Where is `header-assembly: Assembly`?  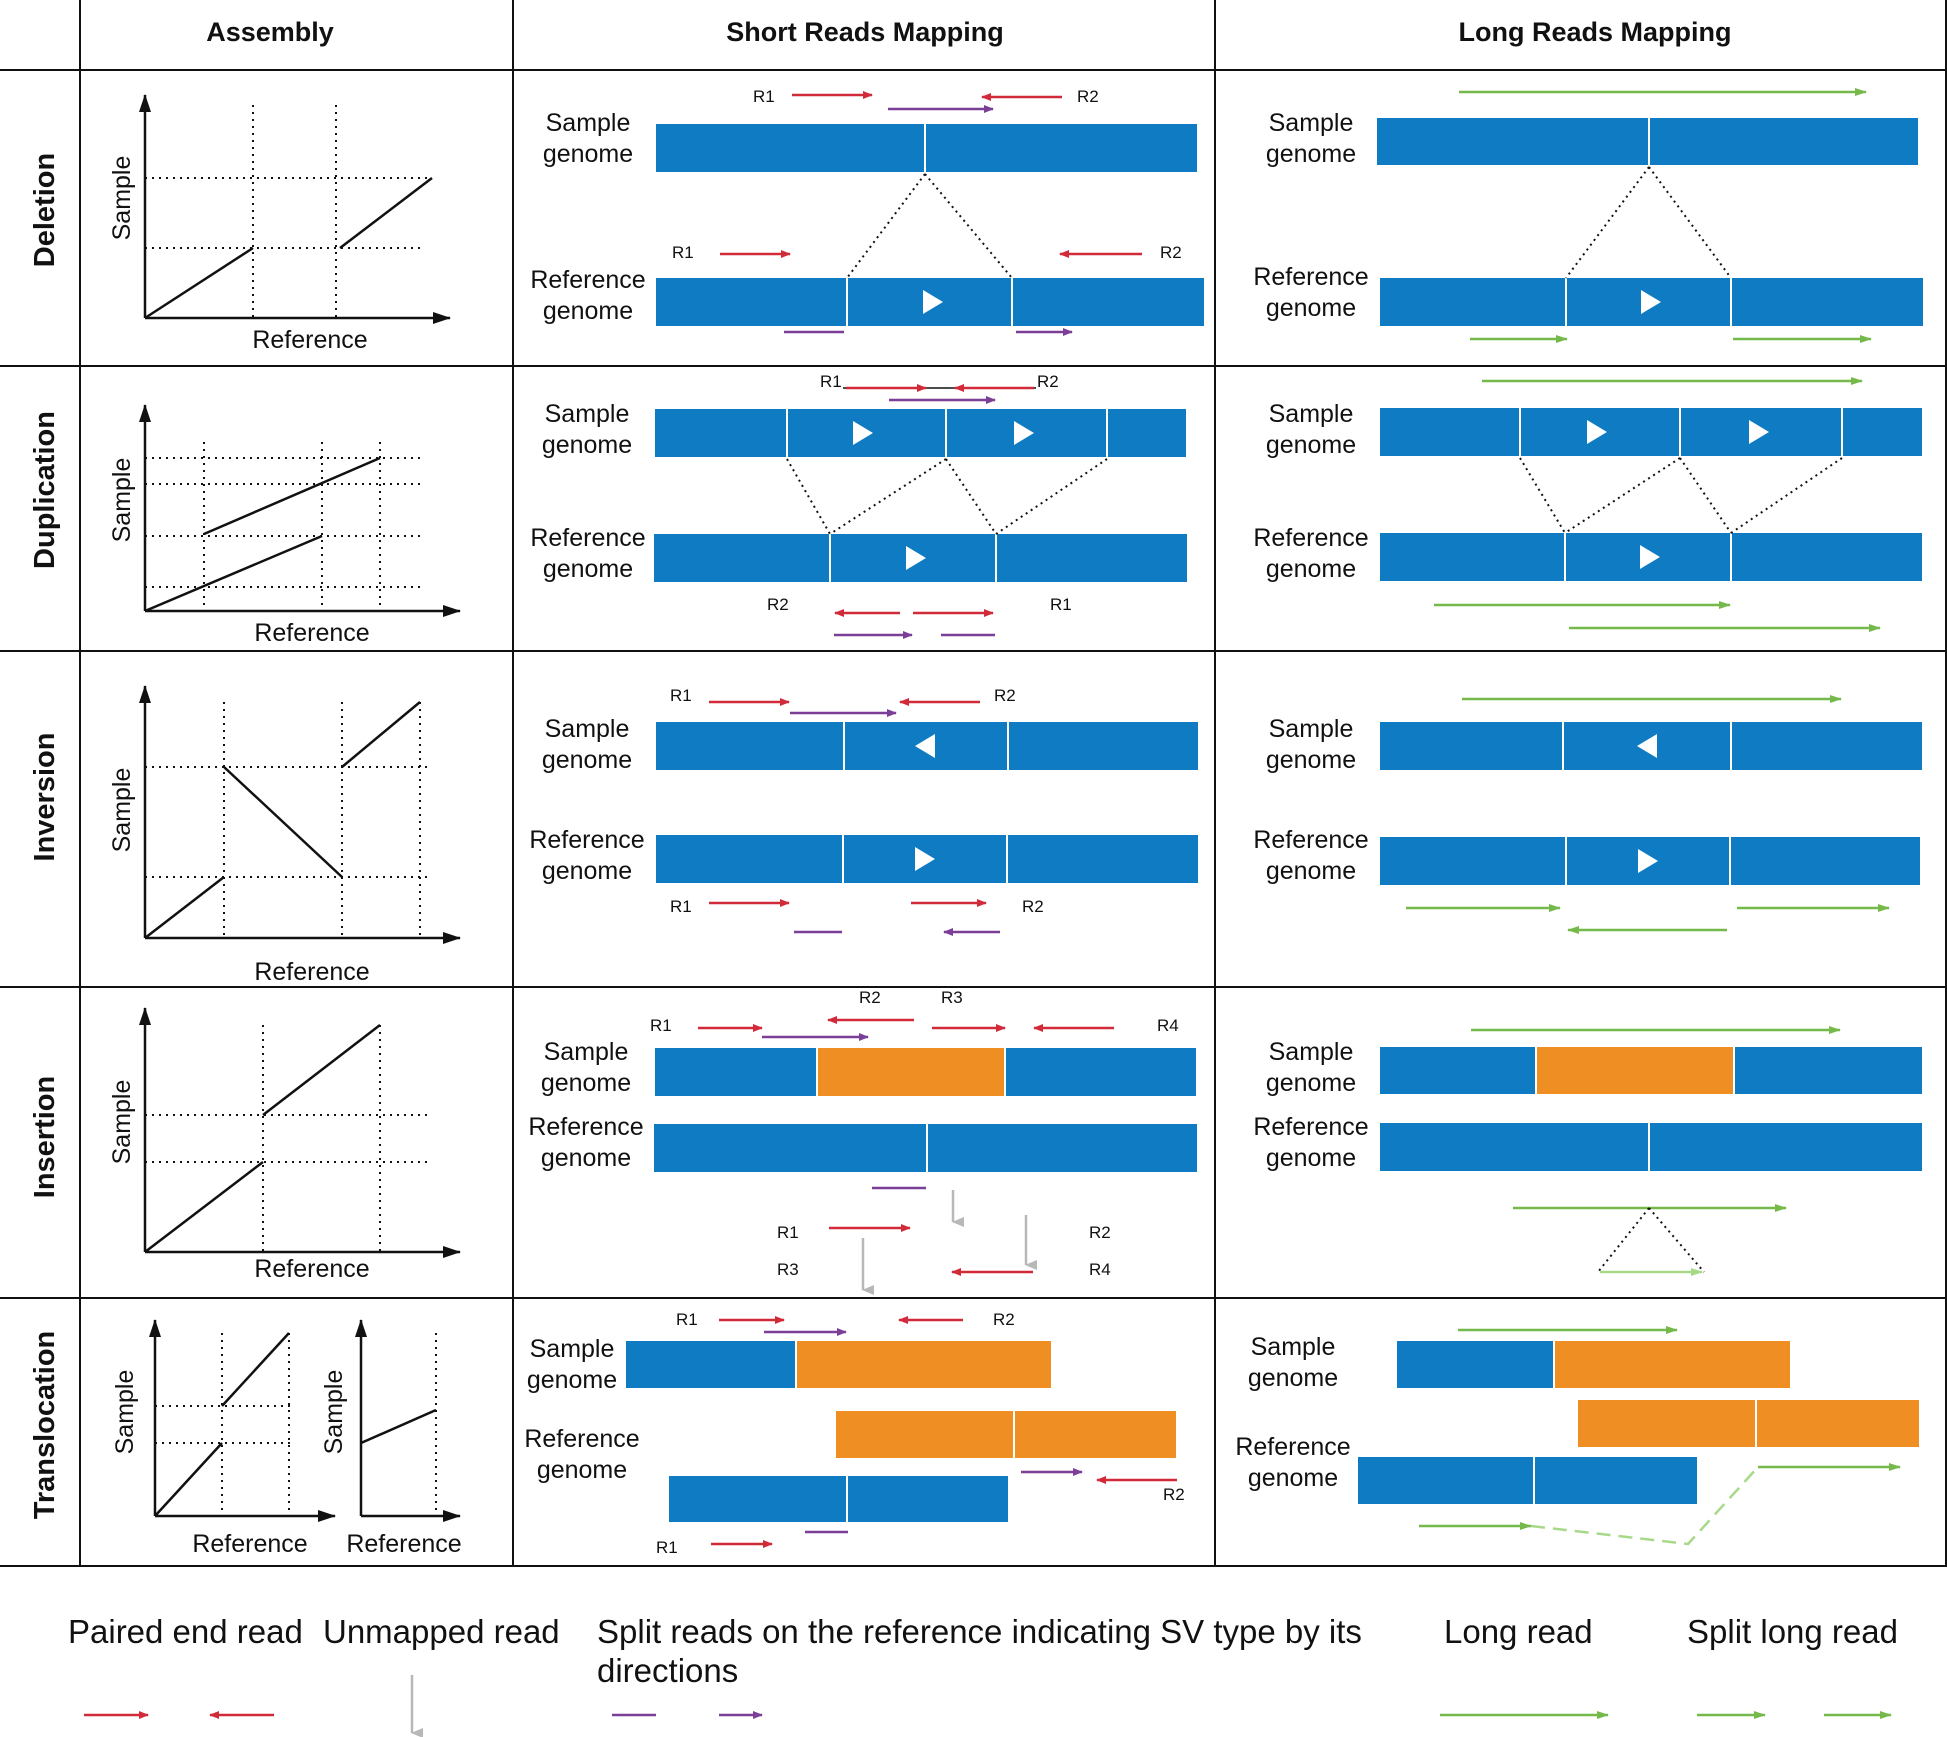 header-assembly: Assembly is located at coordinates (270, 32).